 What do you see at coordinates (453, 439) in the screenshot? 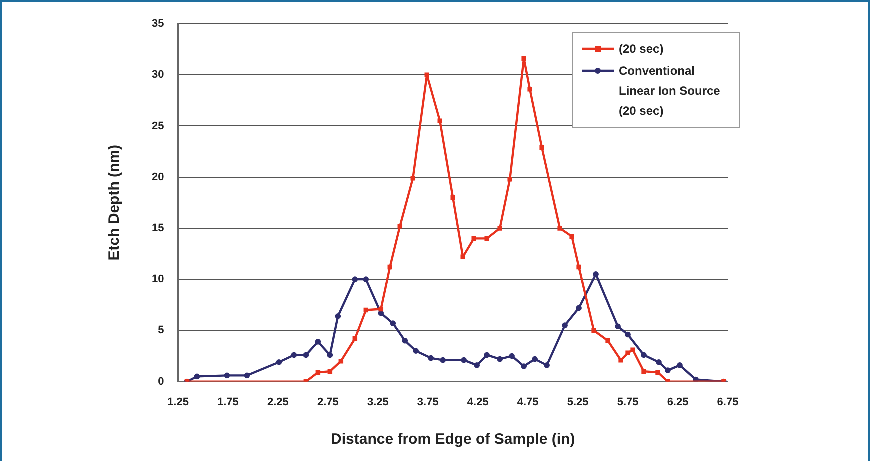
I see `x-axis-title: Distance from Edge of Sample (in)` at bounding box center [453, 439].